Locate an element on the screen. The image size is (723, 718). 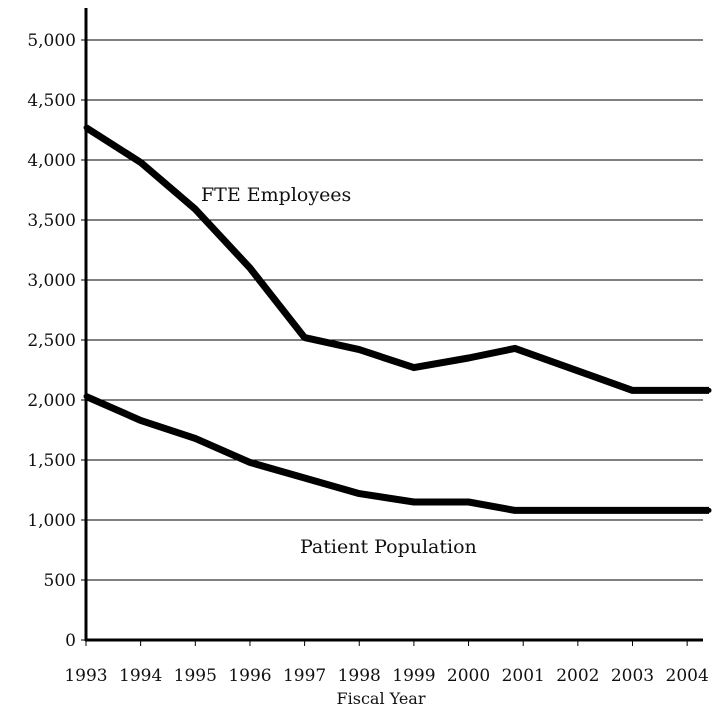
x-tick-label: 2003 is located at coordinates (632, 676).